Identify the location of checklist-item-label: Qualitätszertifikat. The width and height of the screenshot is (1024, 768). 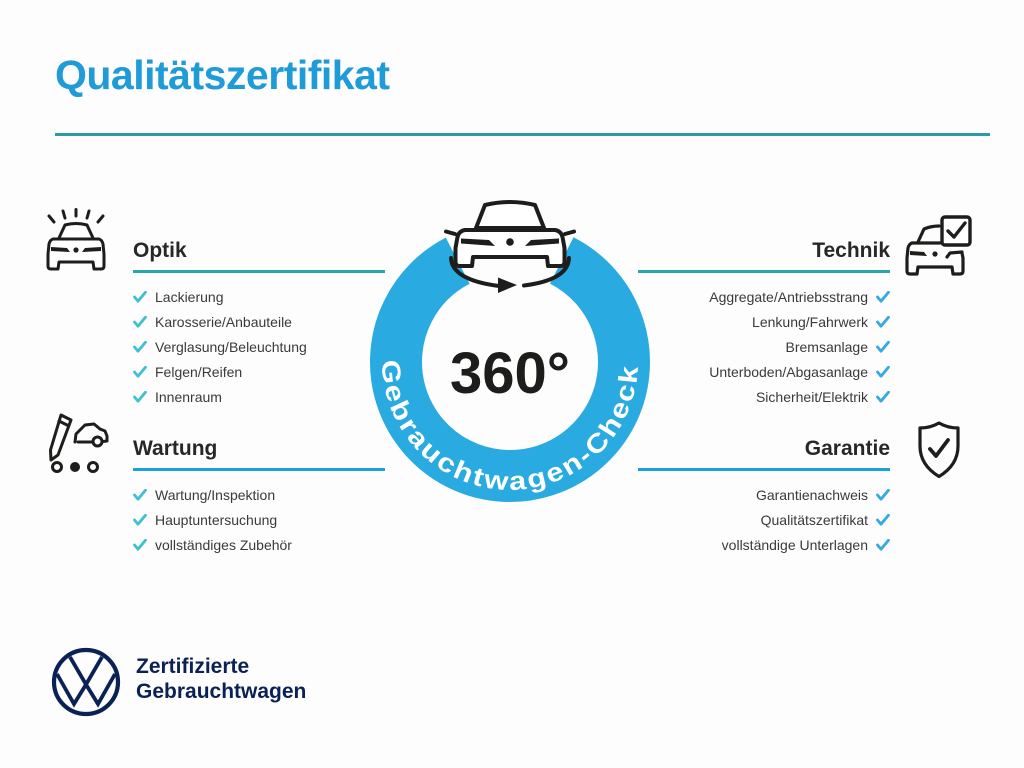
(814, 519).